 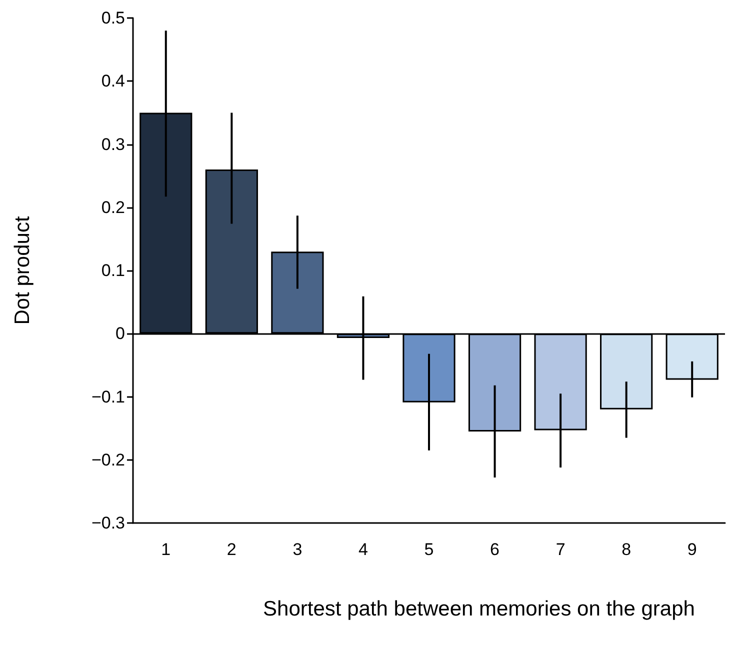 What do you see at coordinates (120, 334) in the screenshot?
I see `y-tick-label: 0` at bounding box center [120, 334].